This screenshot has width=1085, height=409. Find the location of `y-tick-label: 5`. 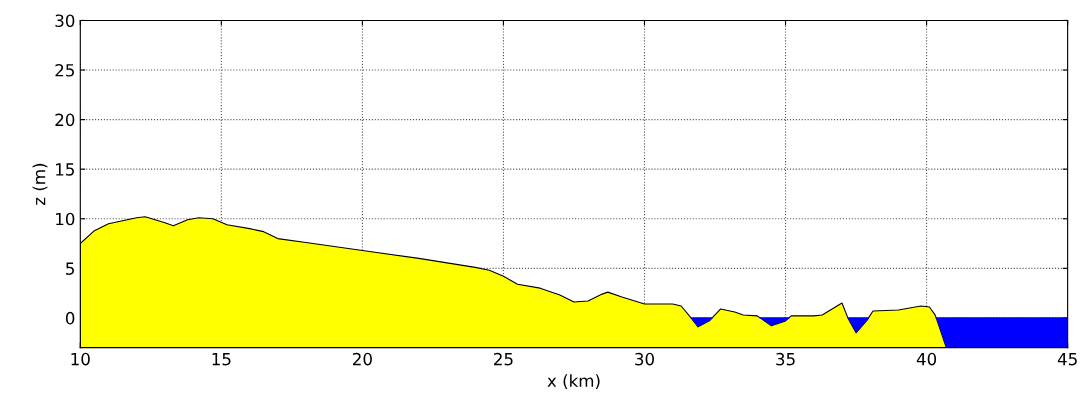

y-tick-label: 5 is located at coordinates (70, 268).